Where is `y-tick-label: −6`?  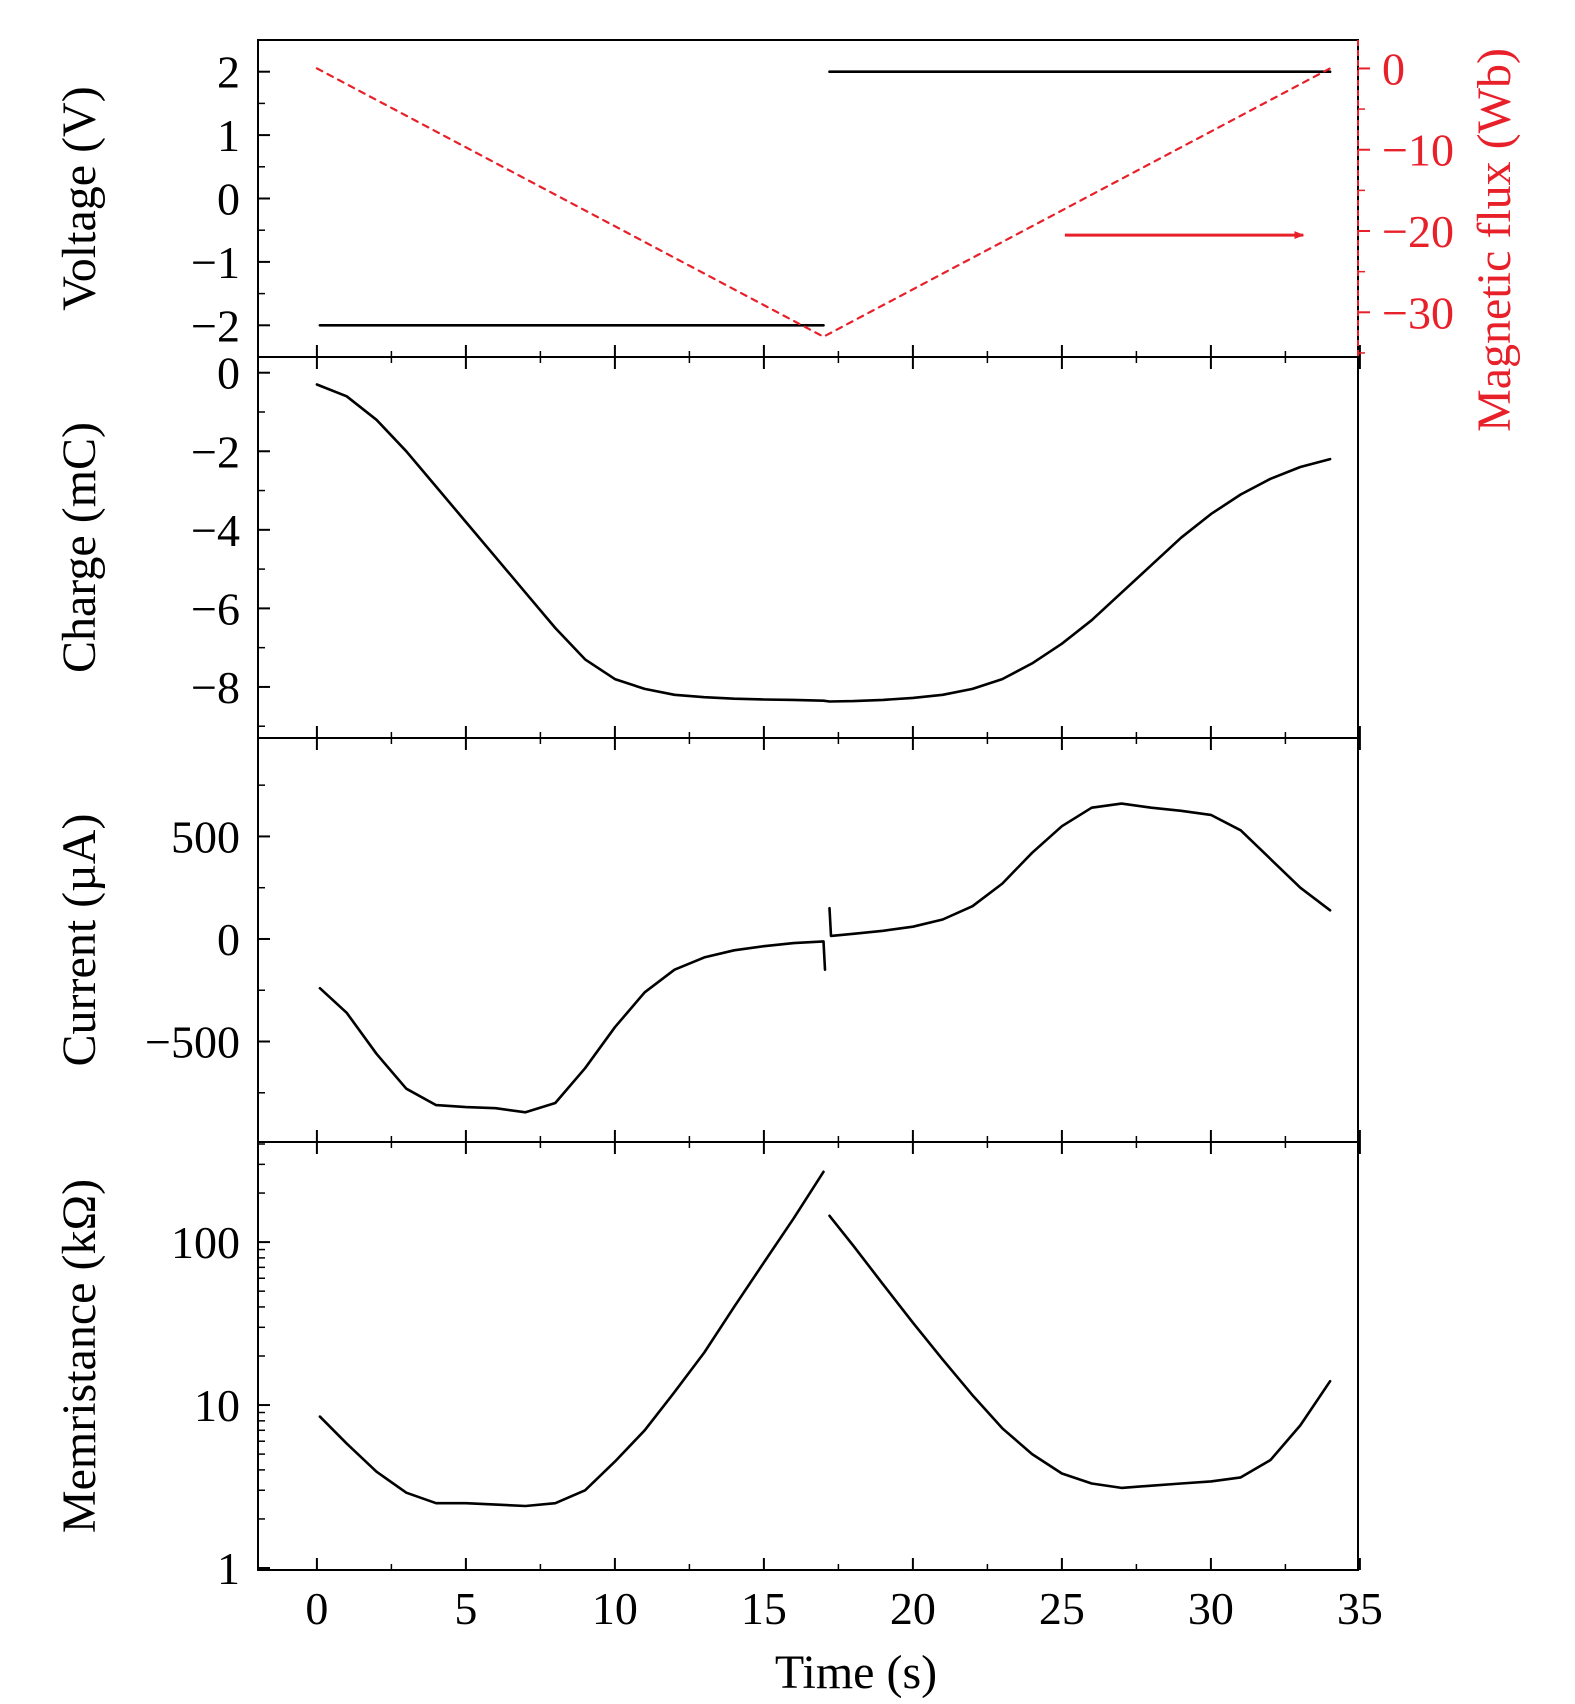 y-tick-label: −6 is located at coordinates (215, 608).